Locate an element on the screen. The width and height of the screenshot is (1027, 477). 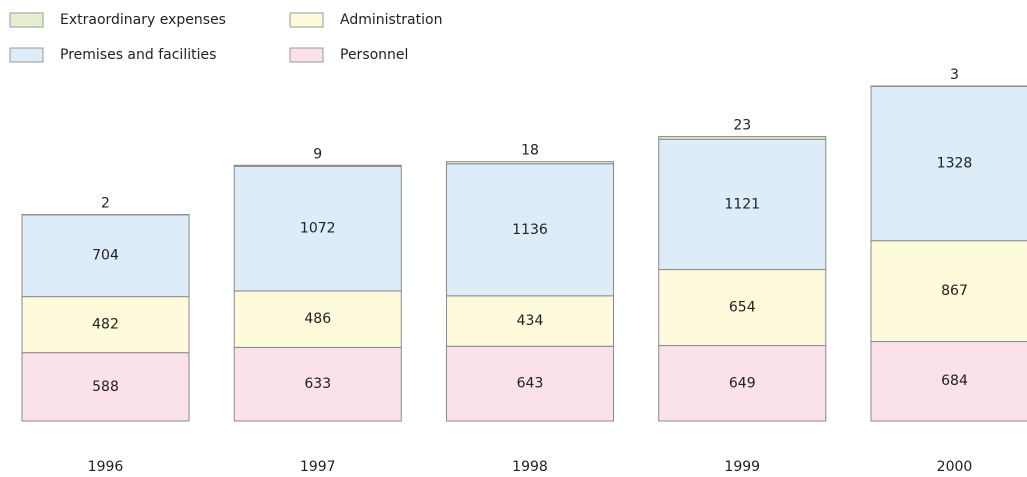
value-label: 654 is located at coordinates (742, 308).